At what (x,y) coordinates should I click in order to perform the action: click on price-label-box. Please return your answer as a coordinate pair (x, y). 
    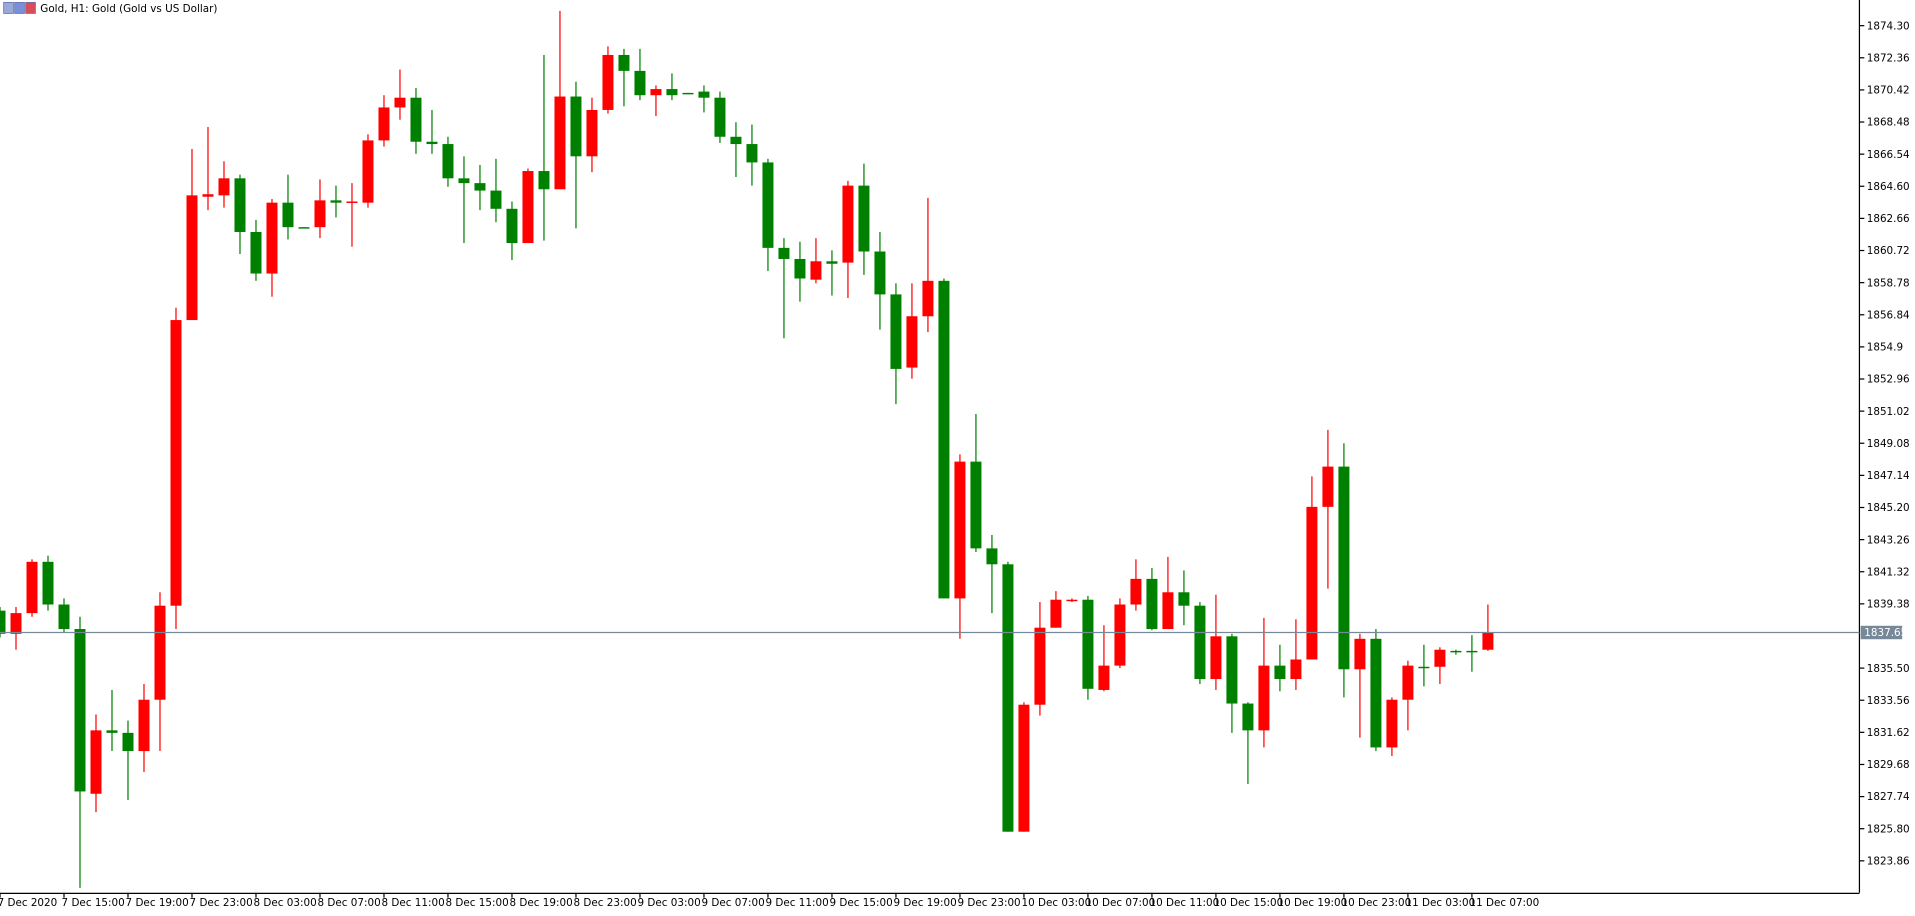
    Looking at the image, I should click on (1881, 632).